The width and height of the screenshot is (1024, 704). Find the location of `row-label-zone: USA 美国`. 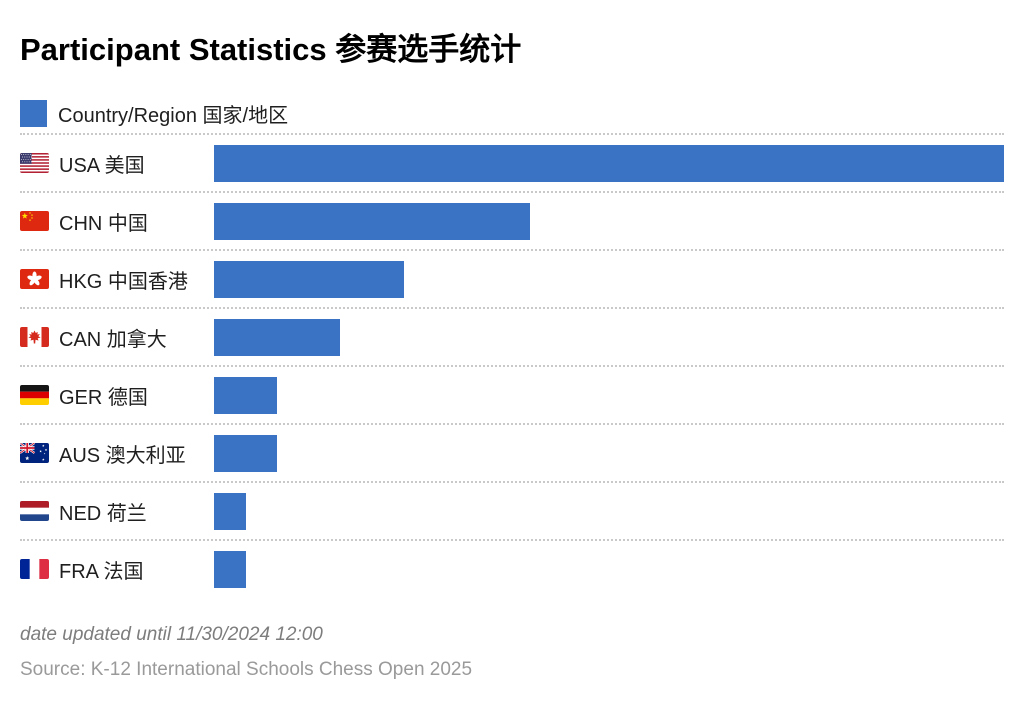

row-label-zone: USA 美国 is located at coordinates (117, 163).